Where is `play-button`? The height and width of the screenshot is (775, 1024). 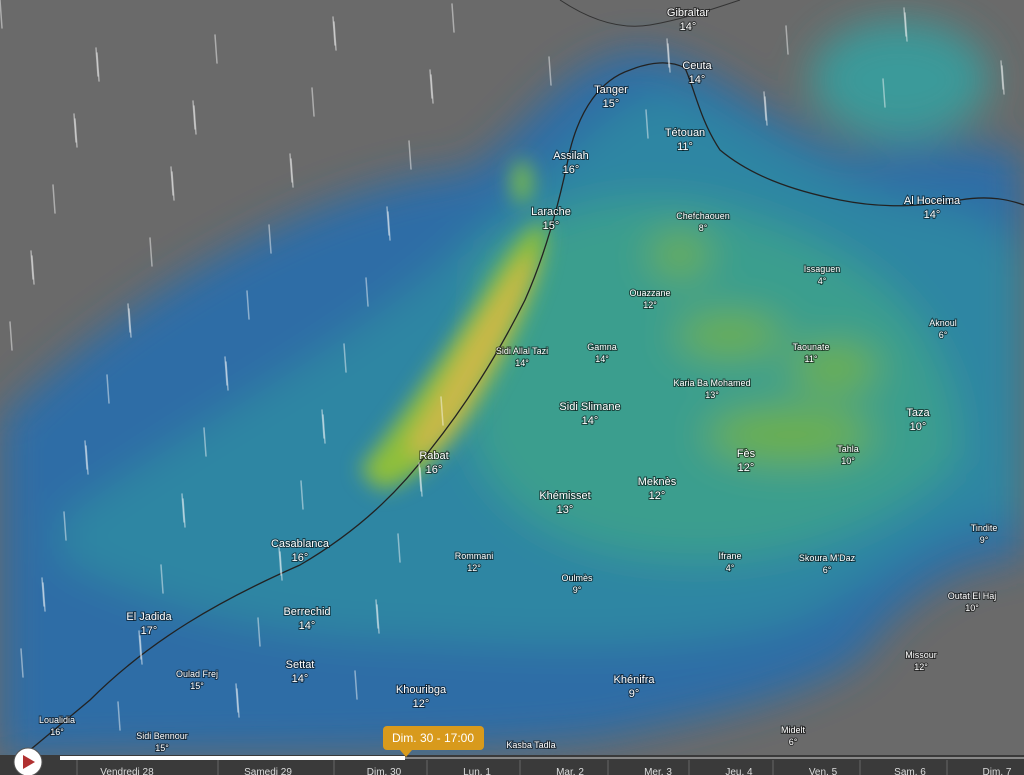
play-button is located at coordinates (28, 761).